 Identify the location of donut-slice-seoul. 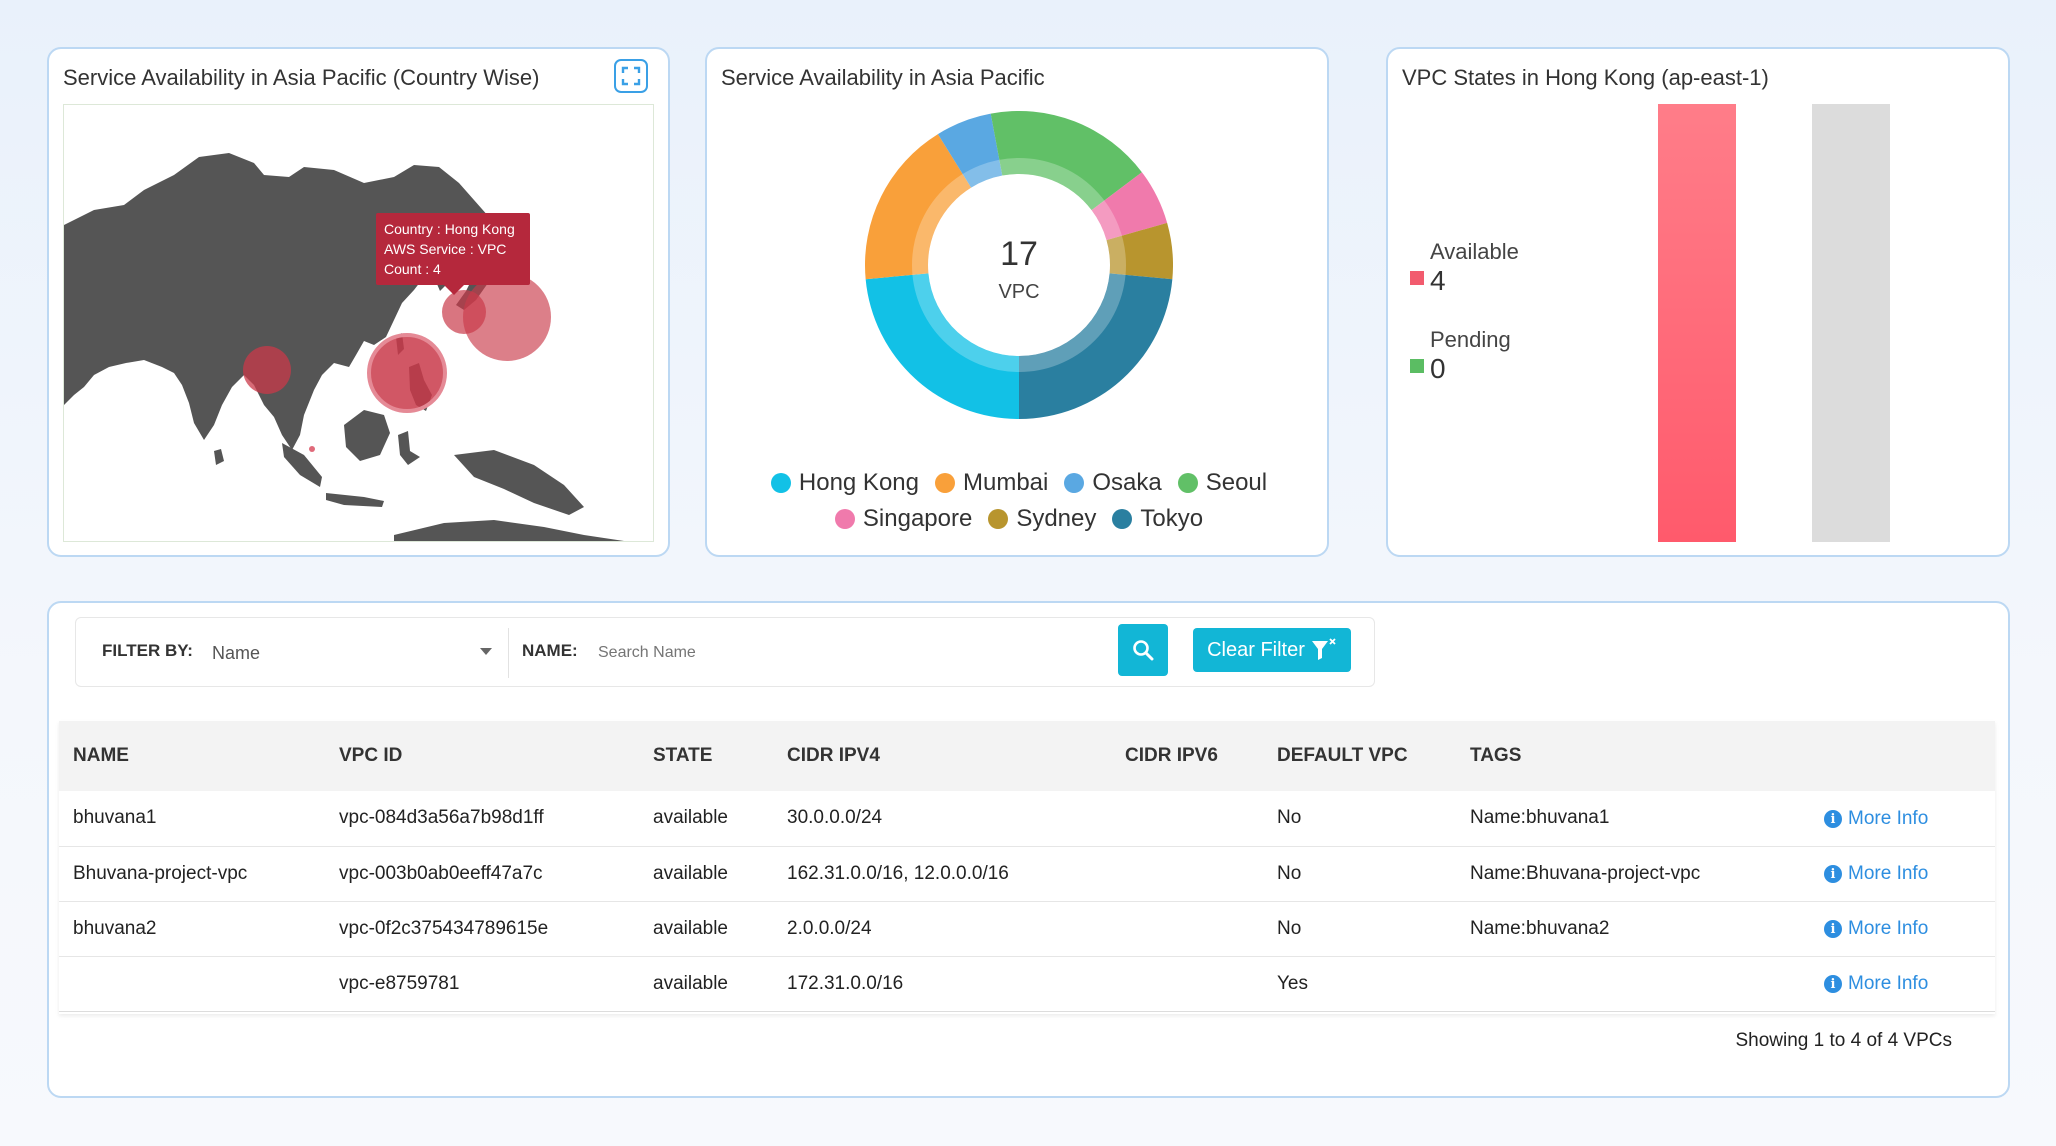
(1066, 161).